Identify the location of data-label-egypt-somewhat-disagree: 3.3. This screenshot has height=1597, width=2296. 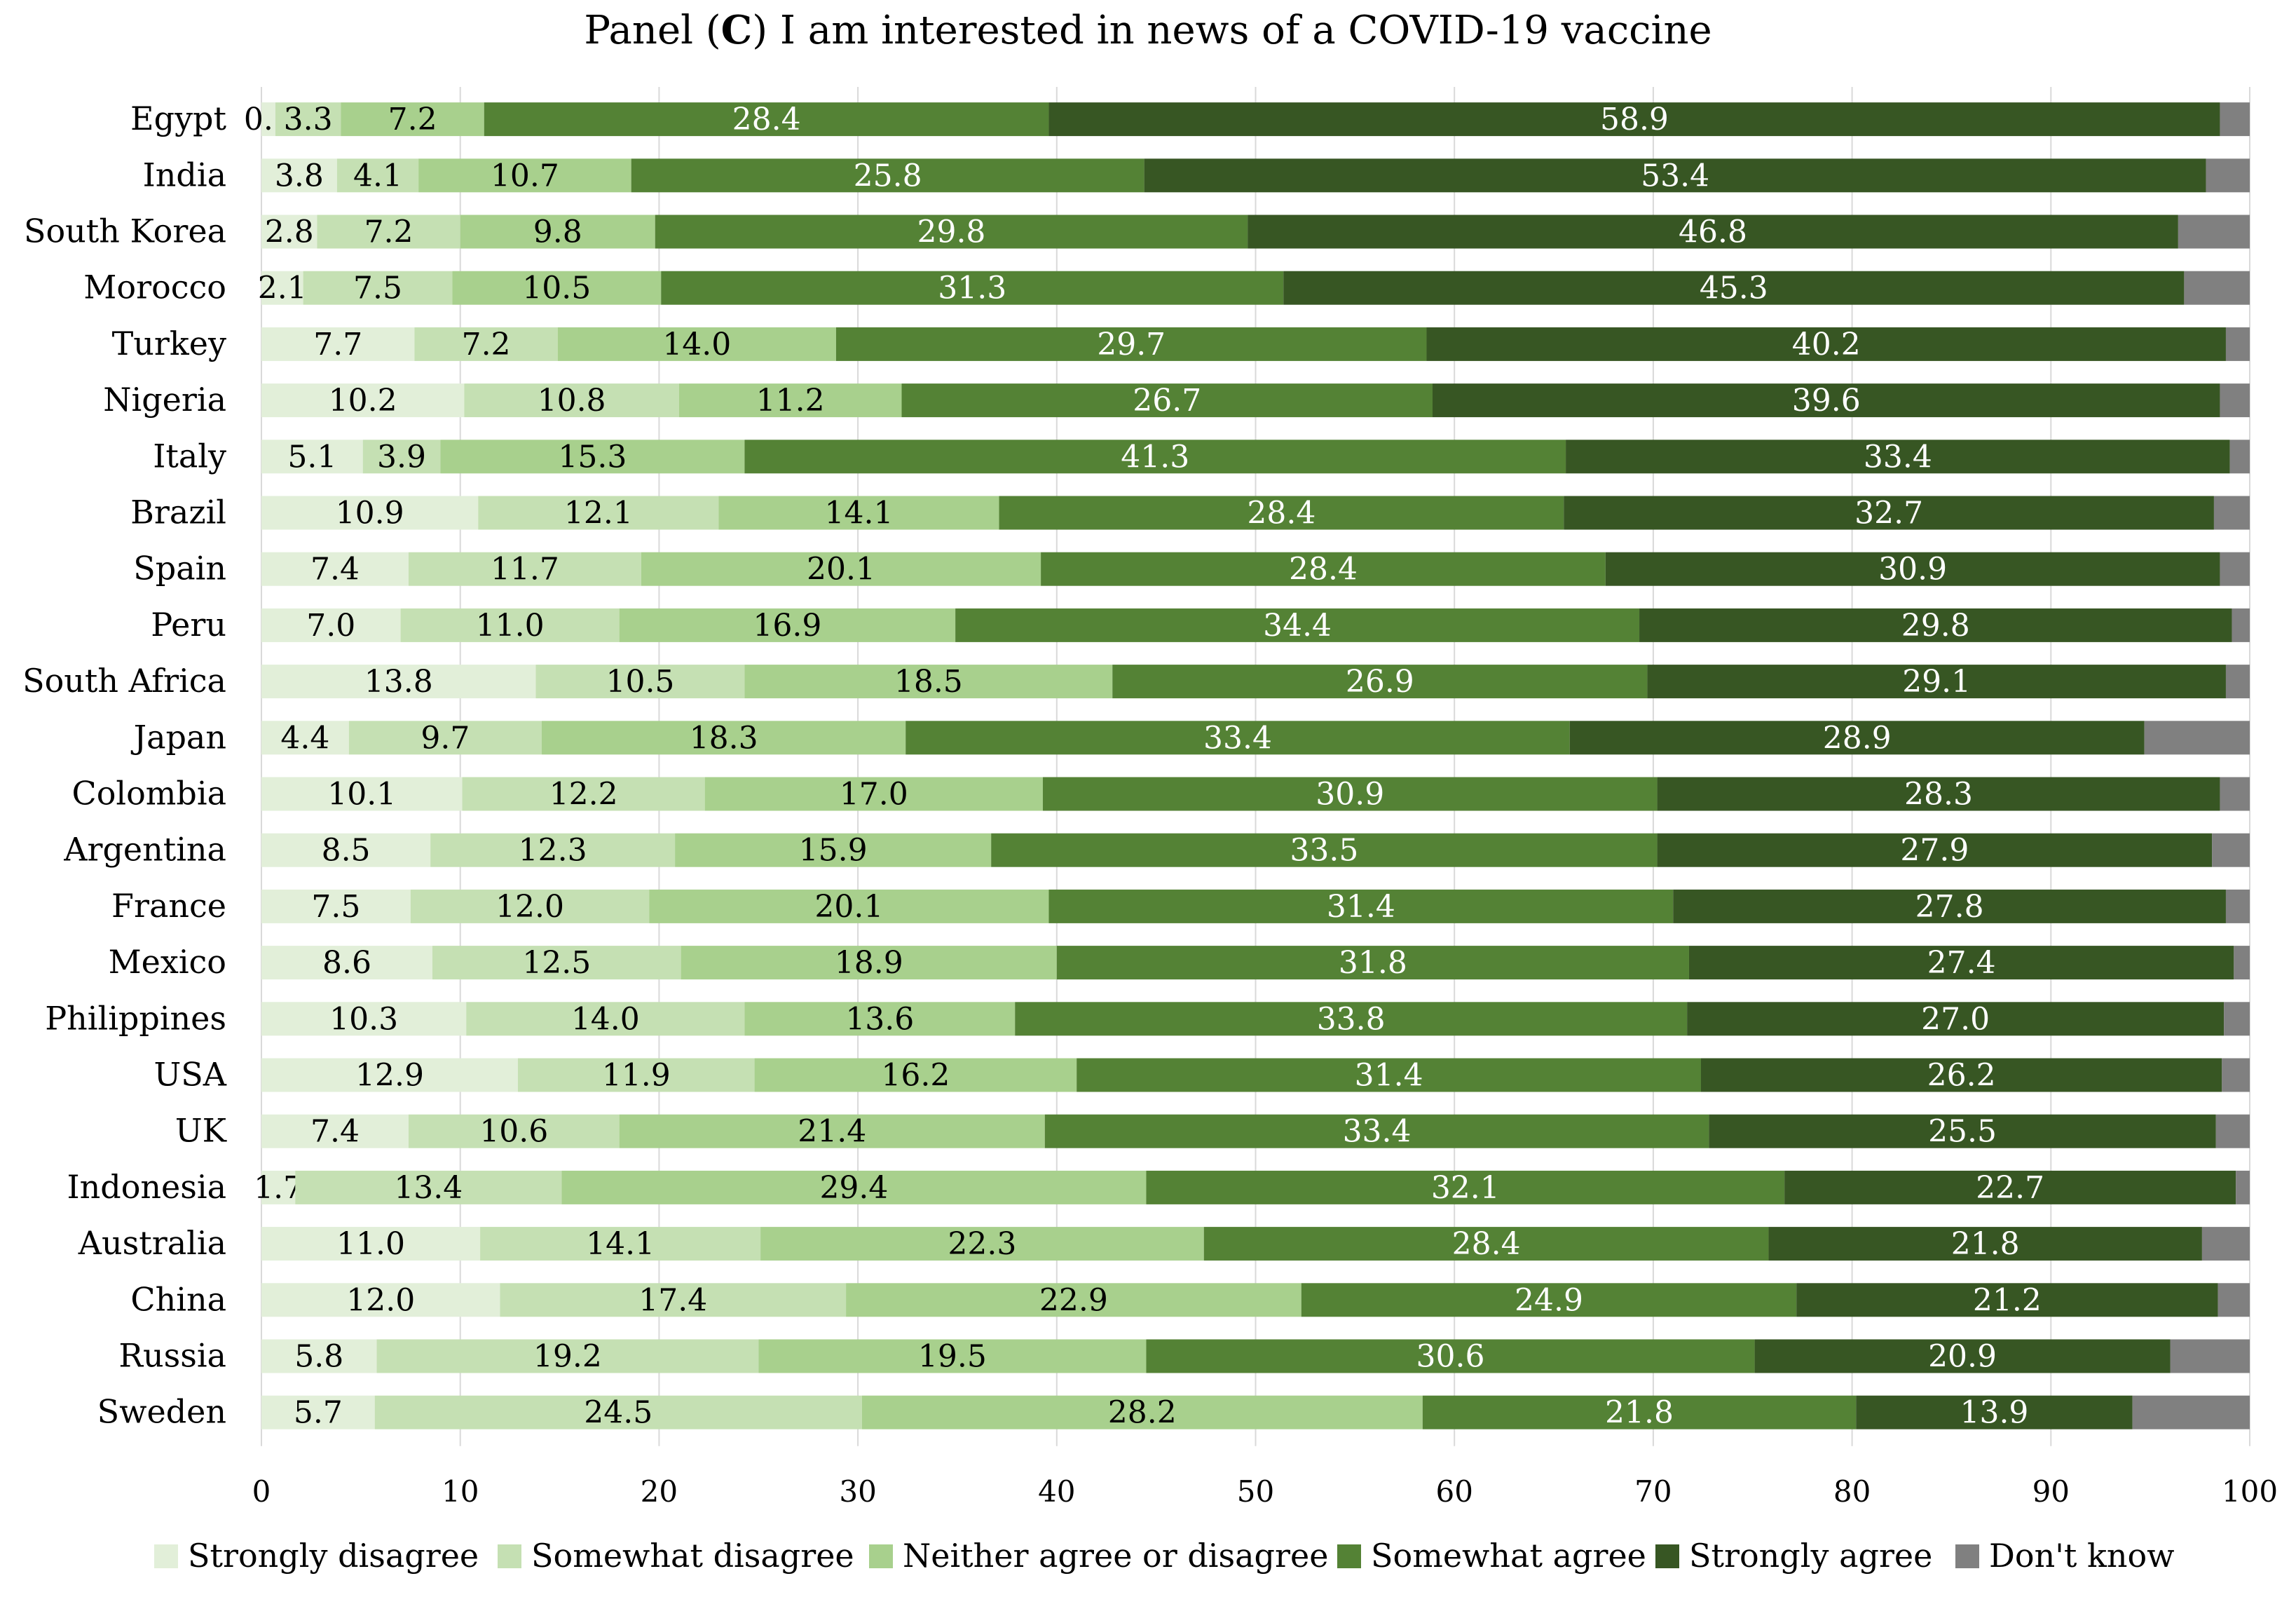
(308, 119).